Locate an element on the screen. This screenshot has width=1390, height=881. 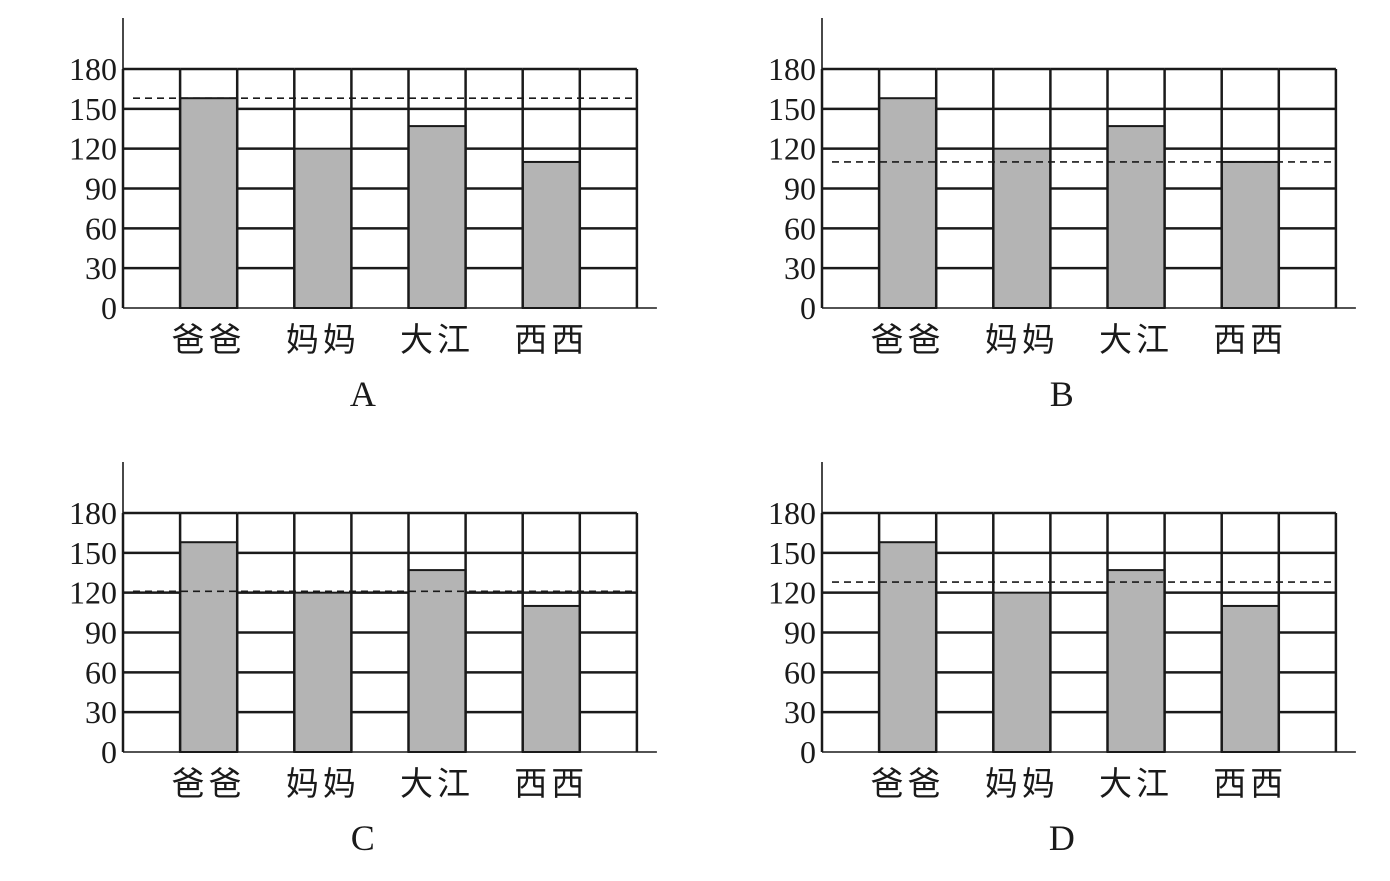
panel-label: A is located at coordinates (363, 394).